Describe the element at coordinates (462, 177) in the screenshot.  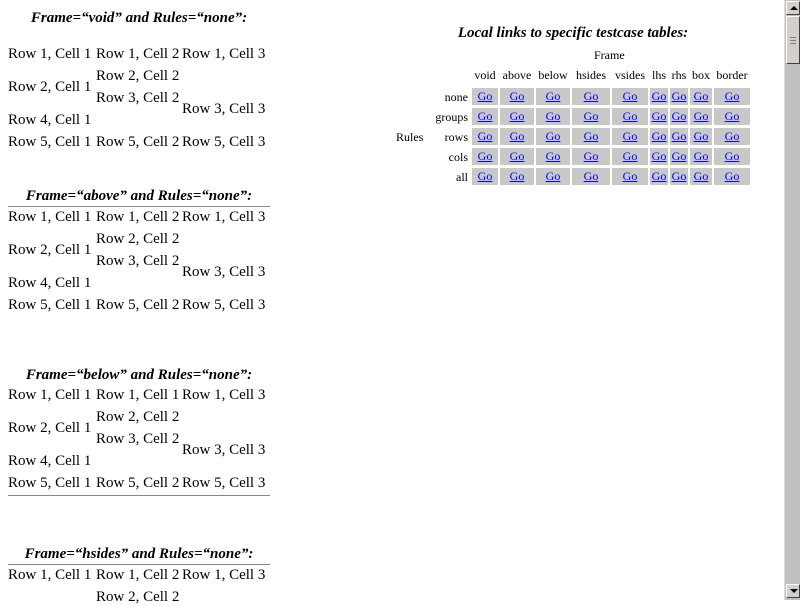
I see `rules-row-label-all: all` at that location.